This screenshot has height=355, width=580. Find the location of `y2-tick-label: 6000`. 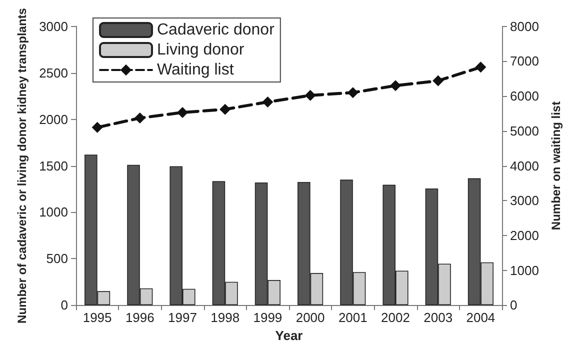

y2-tick-label: 6000 is located at coordinates (524, 96).